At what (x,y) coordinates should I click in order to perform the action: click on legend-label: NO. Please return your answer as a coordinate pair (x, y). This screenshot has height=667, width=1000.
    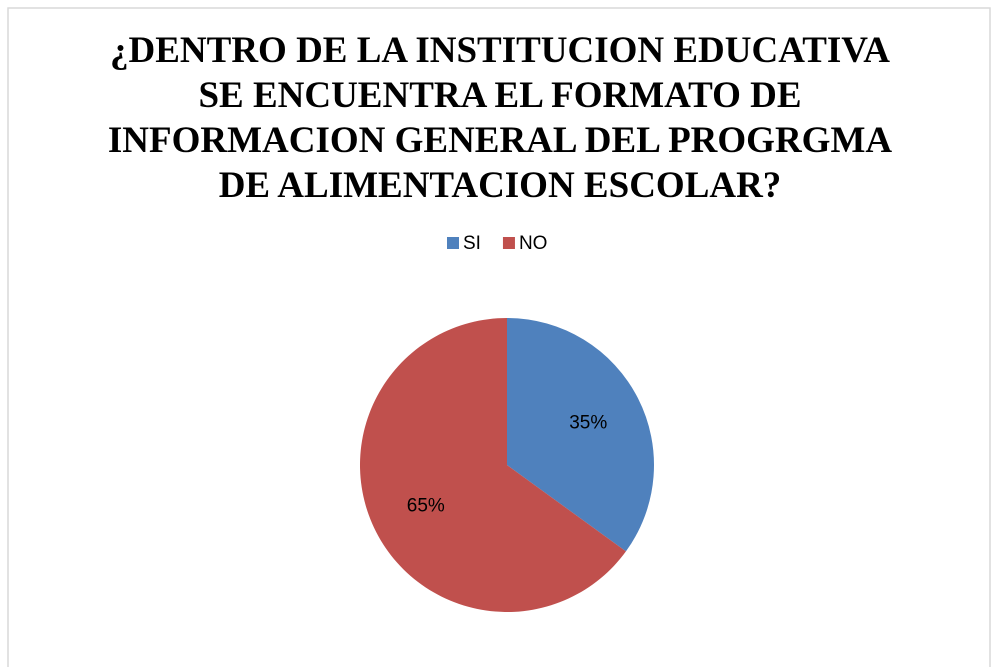
    Looking at the image, I should click on (533, 243).